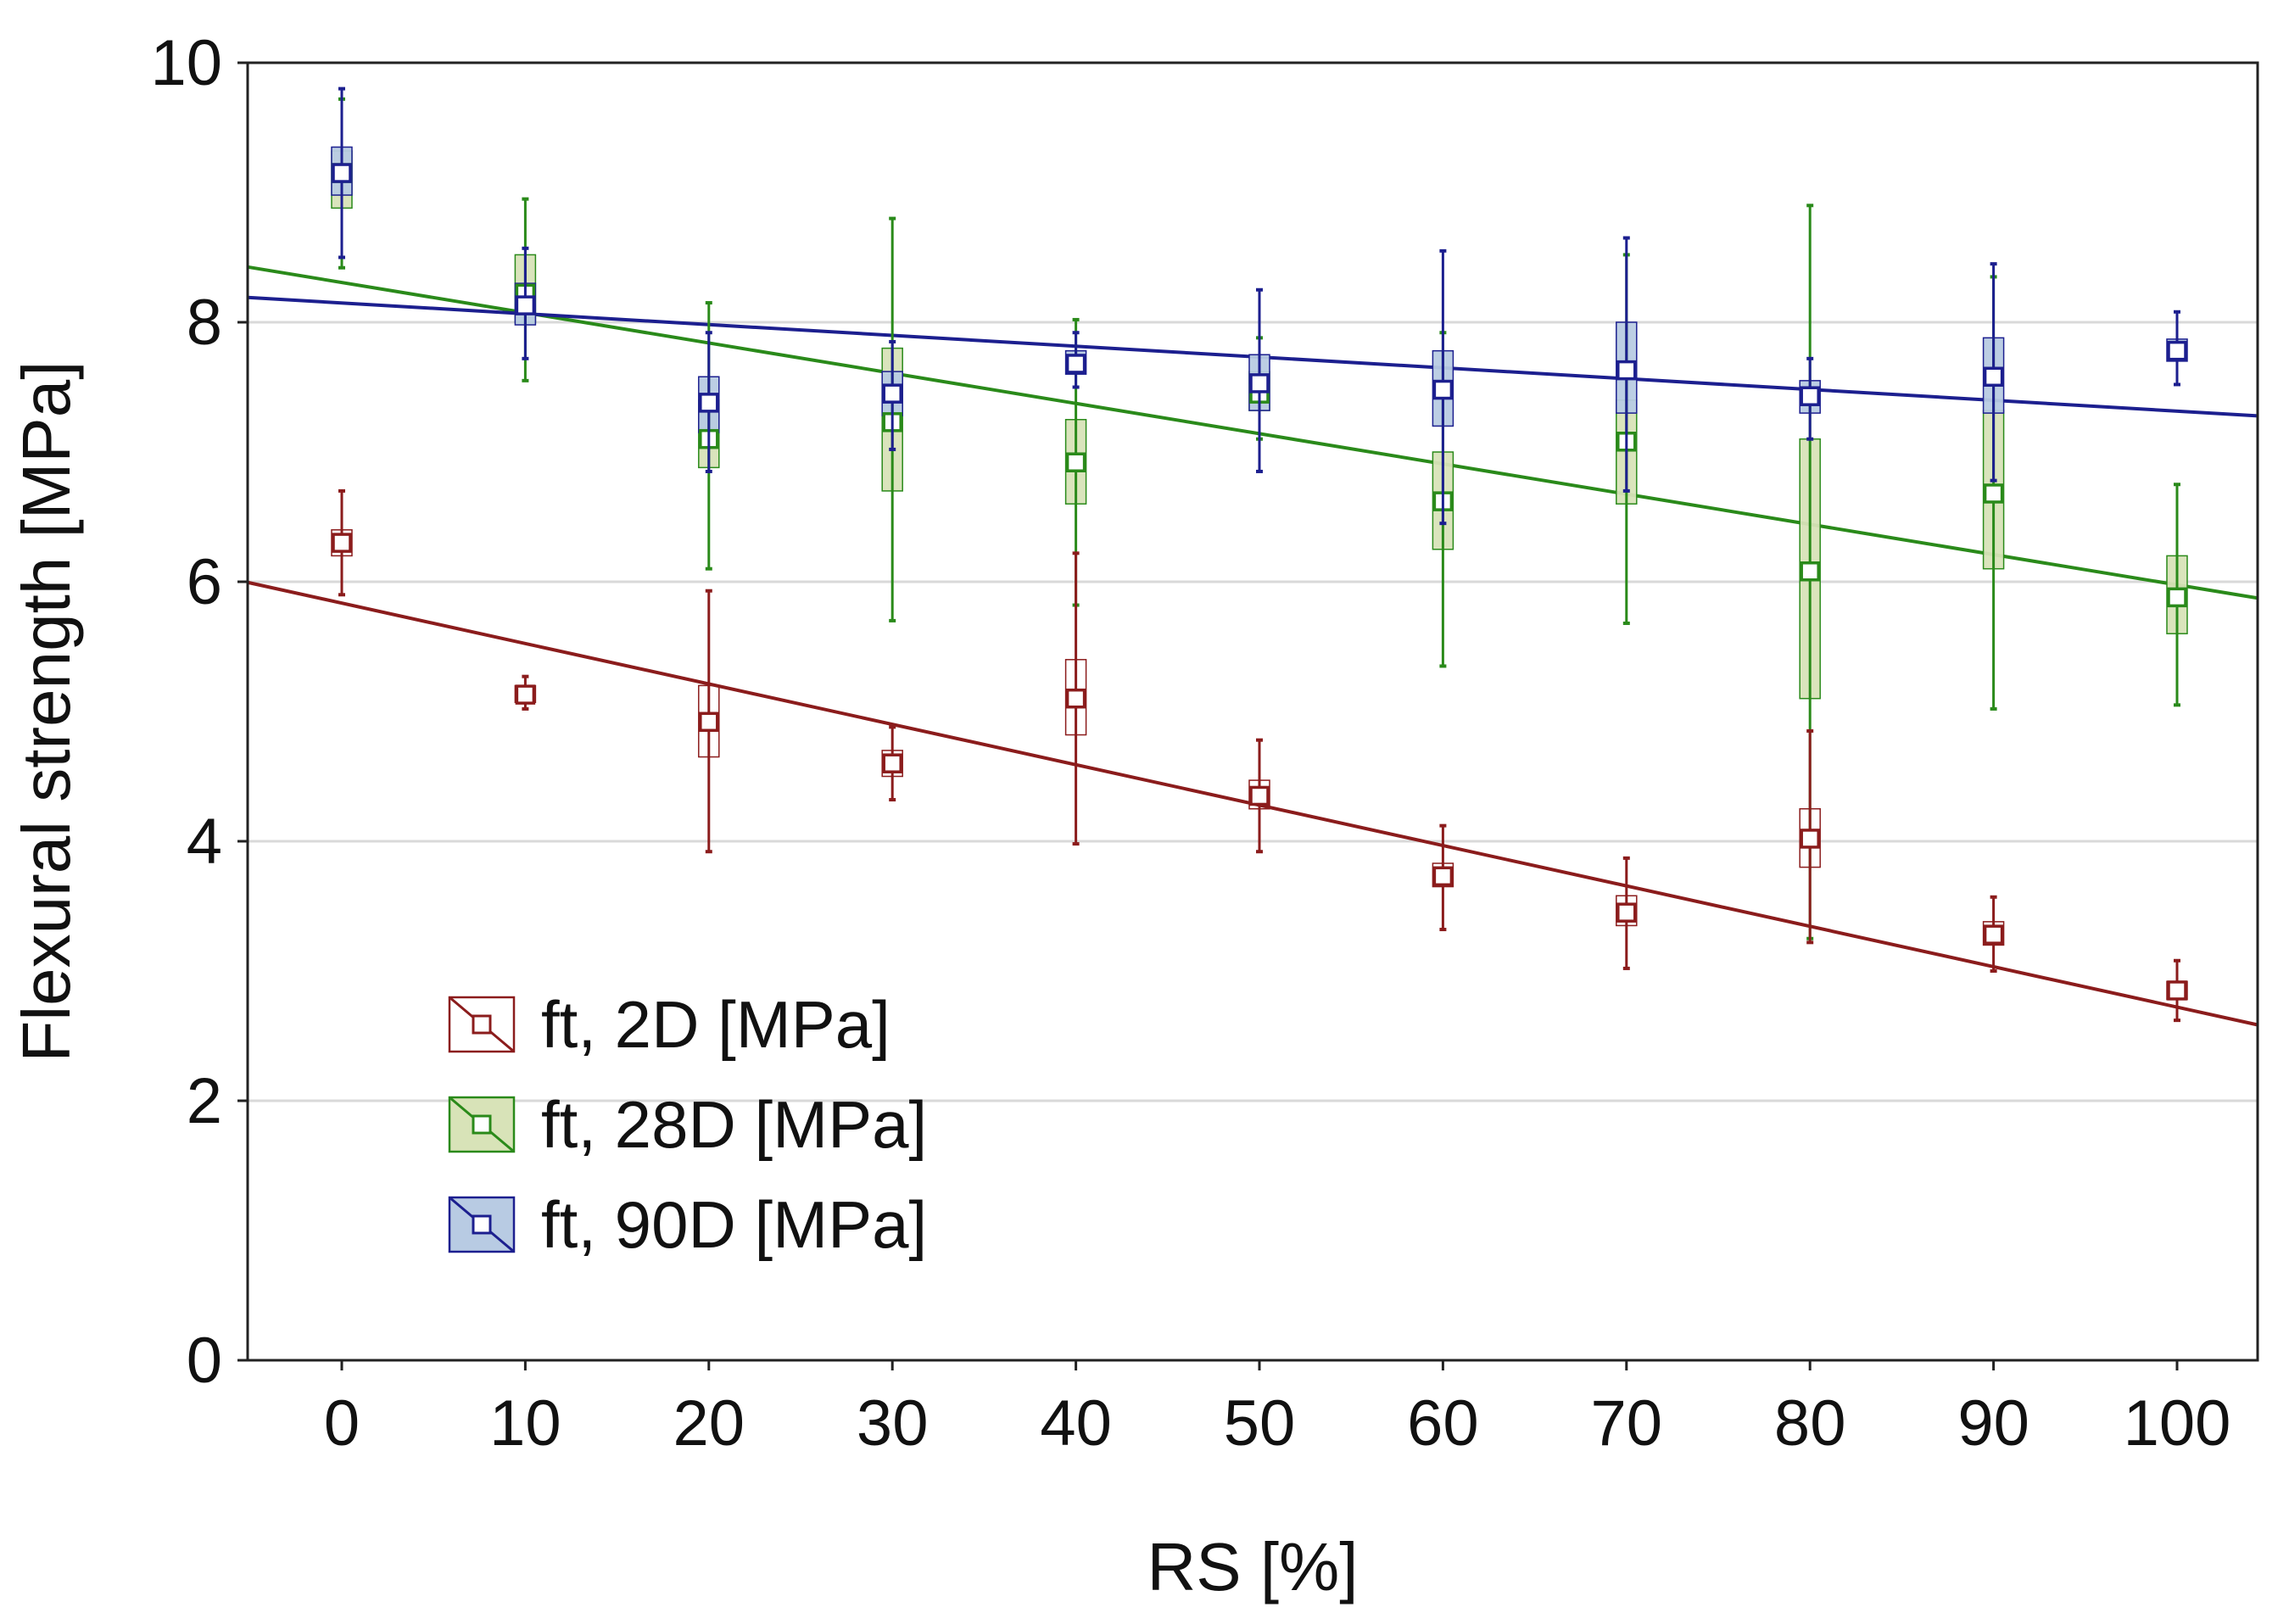 This screenshot has height=1624, width=2289. I want to click on y-axis-ticks: 0 2 4 6 8 10, so click(199, 712).